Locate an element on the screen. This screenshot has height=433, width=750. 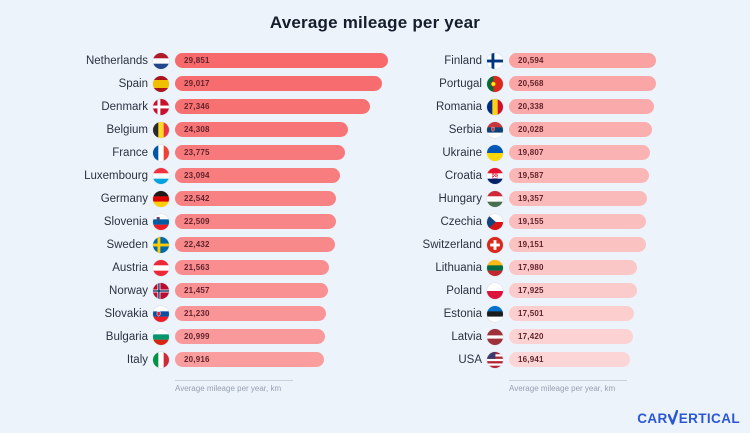
bar-row: France 23,775 is located at coordinates (232, 152).